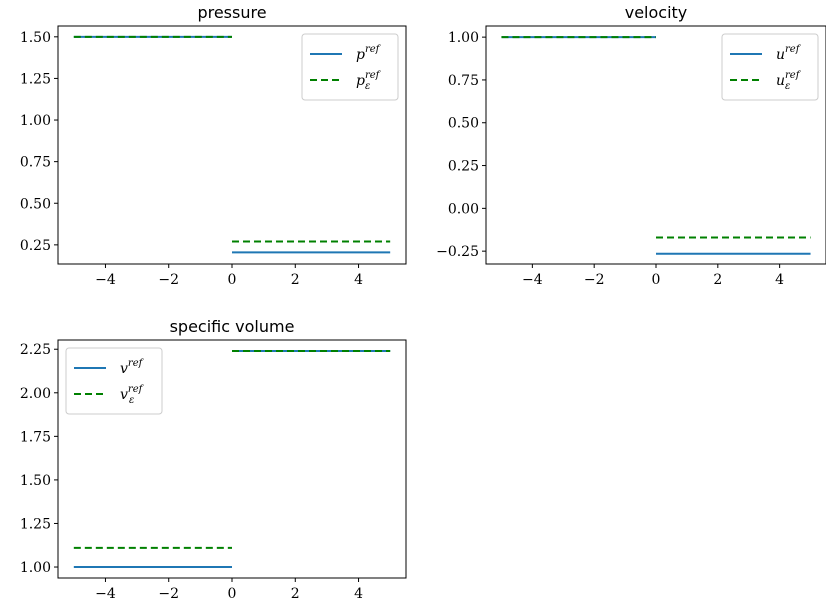 The height and width of the screenshot is (612, 826). I want to click on y-tick-label: −0.25, so click(457, 252).